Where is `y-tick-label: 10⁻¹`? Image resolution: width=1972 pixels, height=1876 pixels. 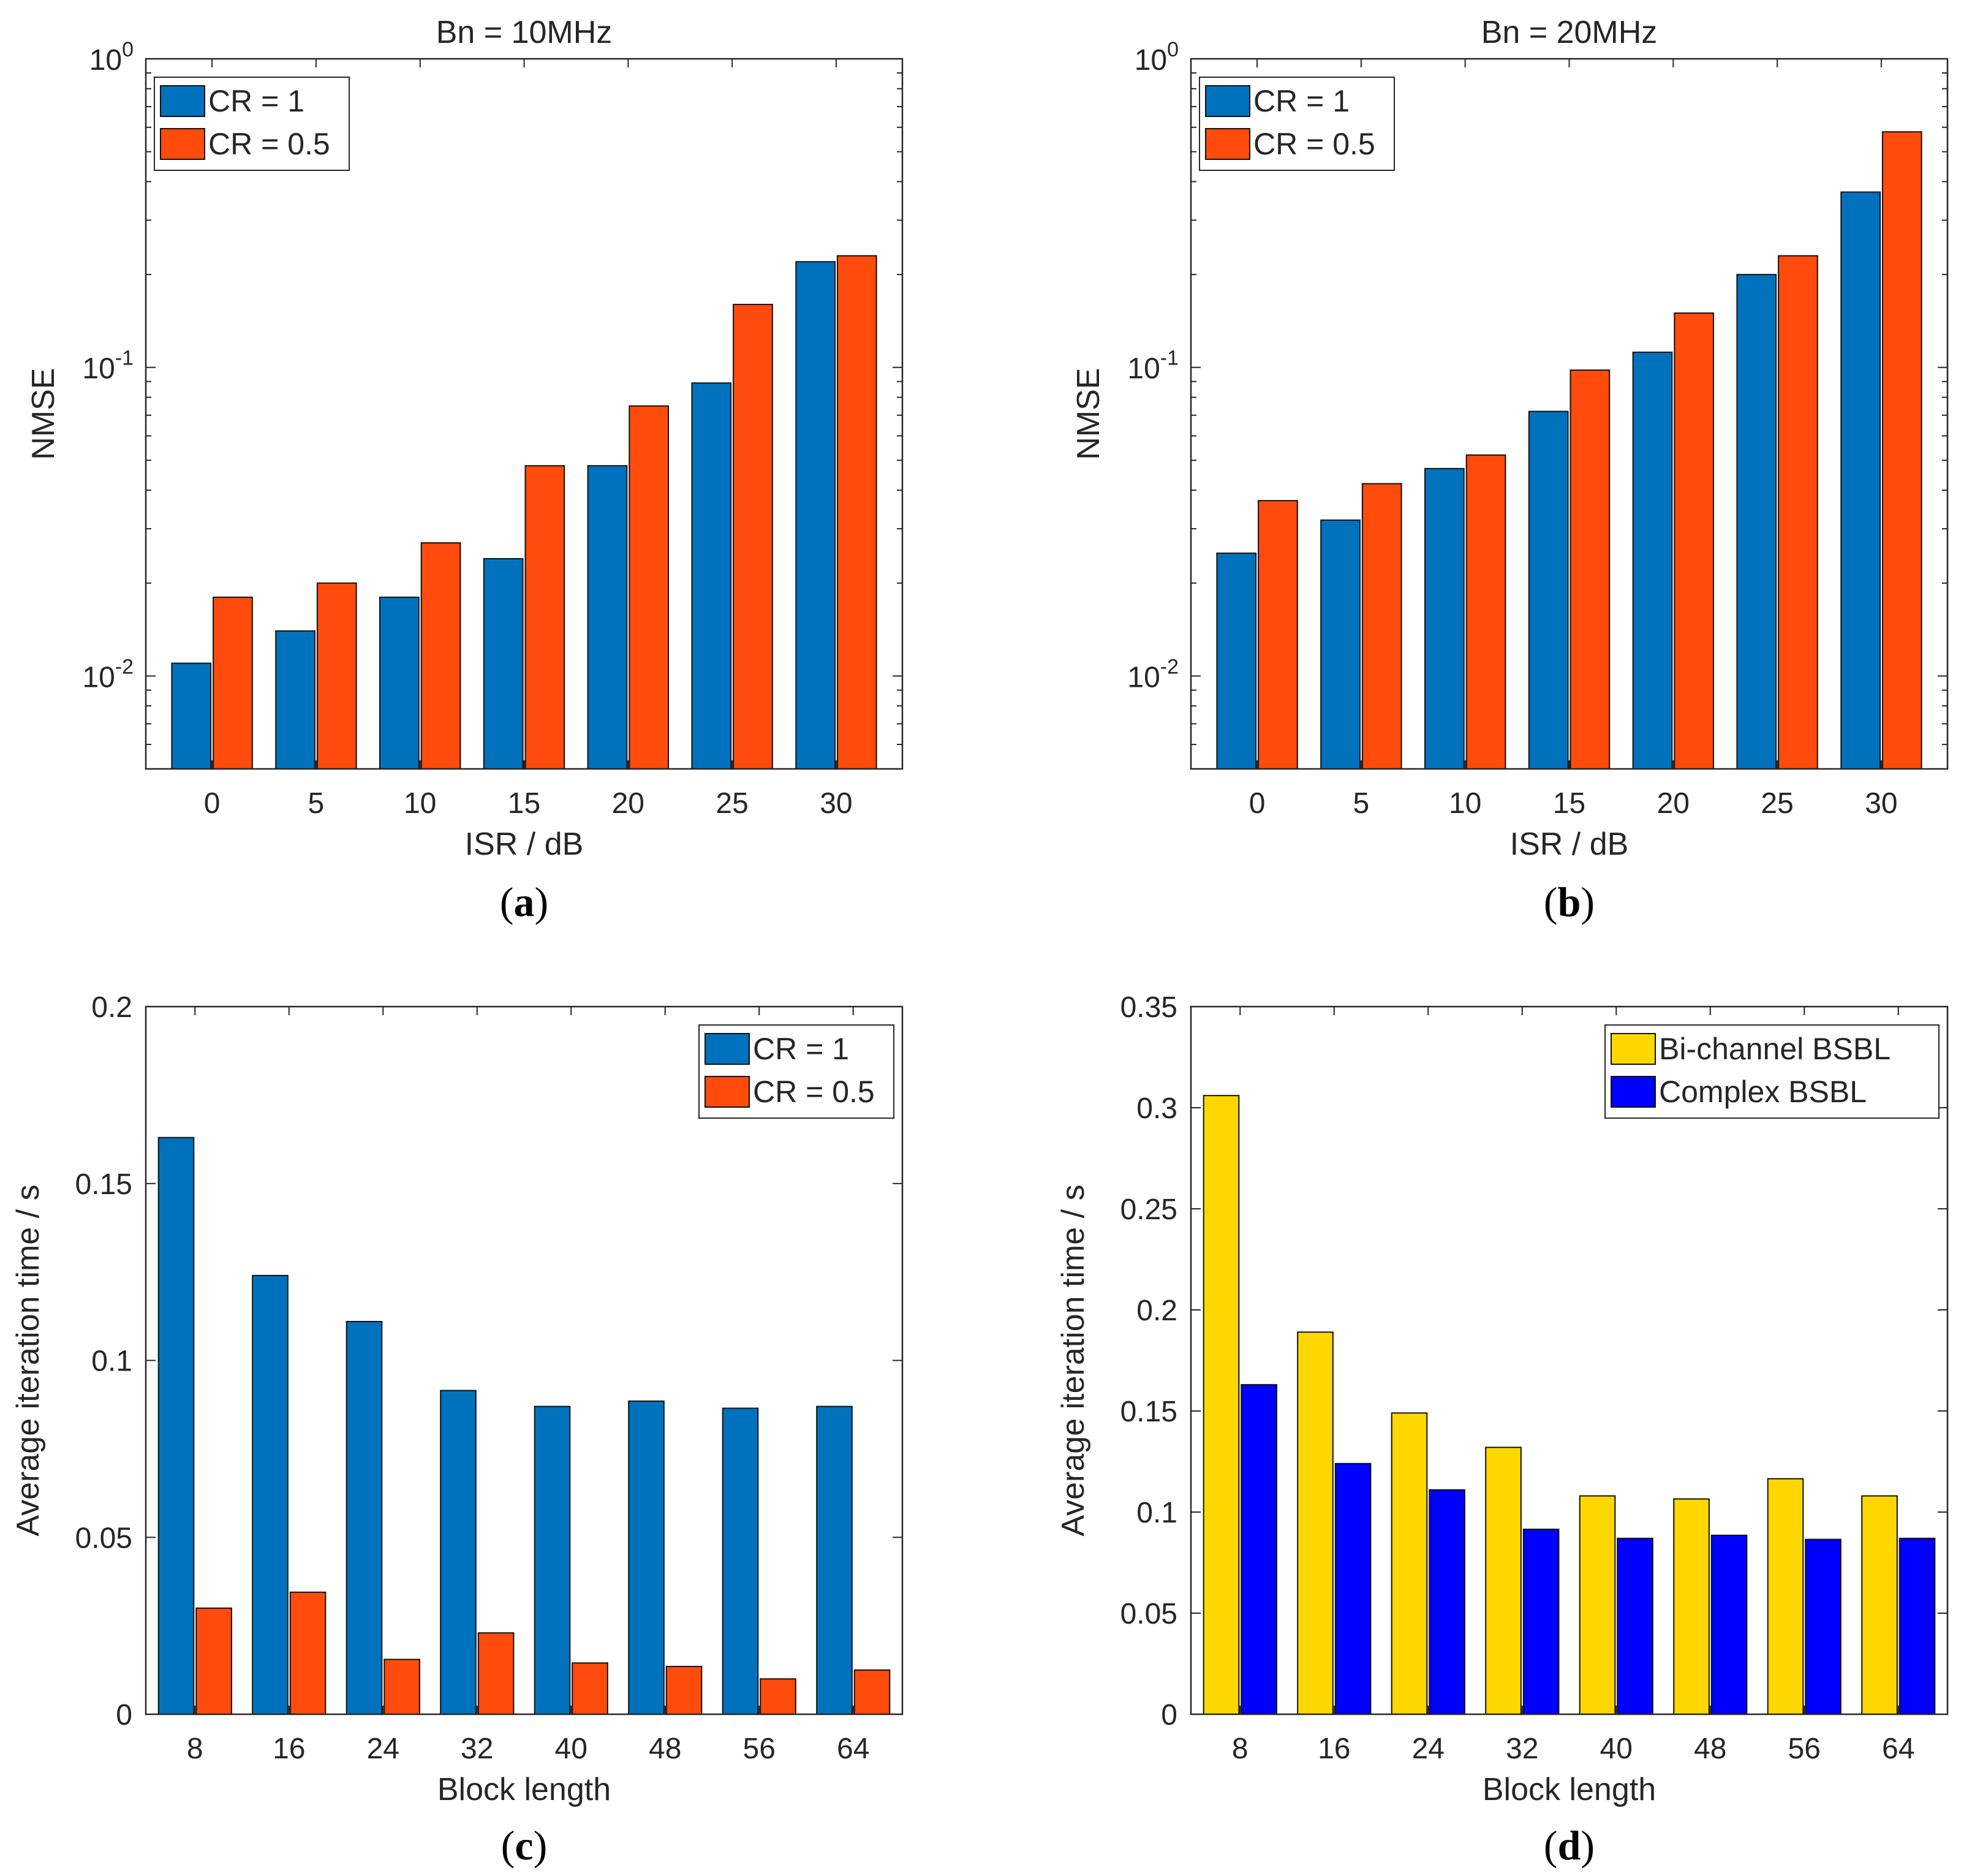 y-tick-label: 10⁻¹ is located at coordinates (1153, 366).